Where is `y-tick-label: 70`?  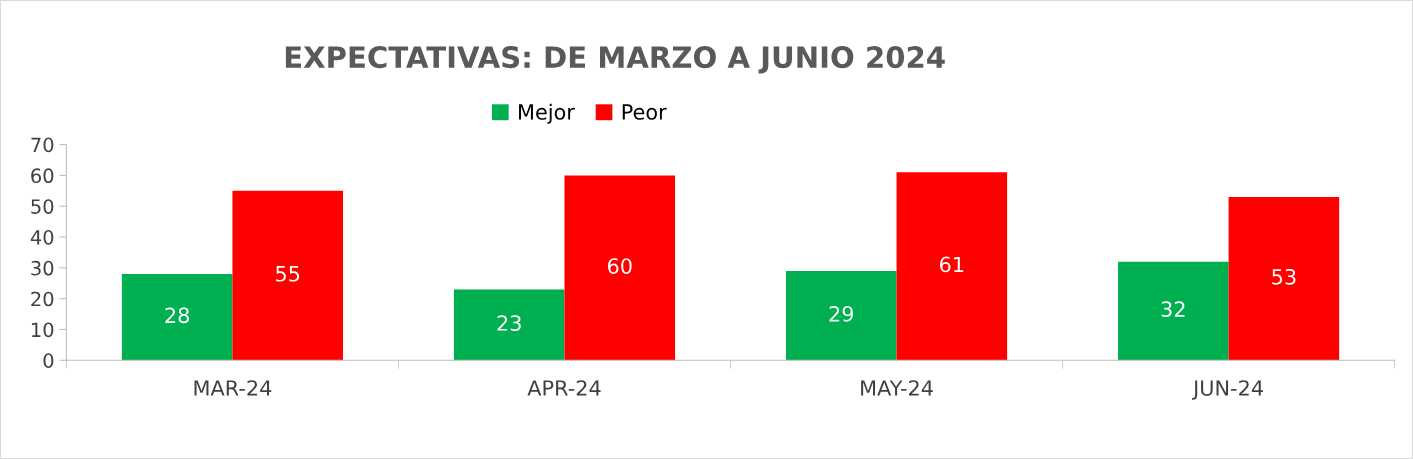 y-tick-label: 70 is located at coordinates (42, 145).